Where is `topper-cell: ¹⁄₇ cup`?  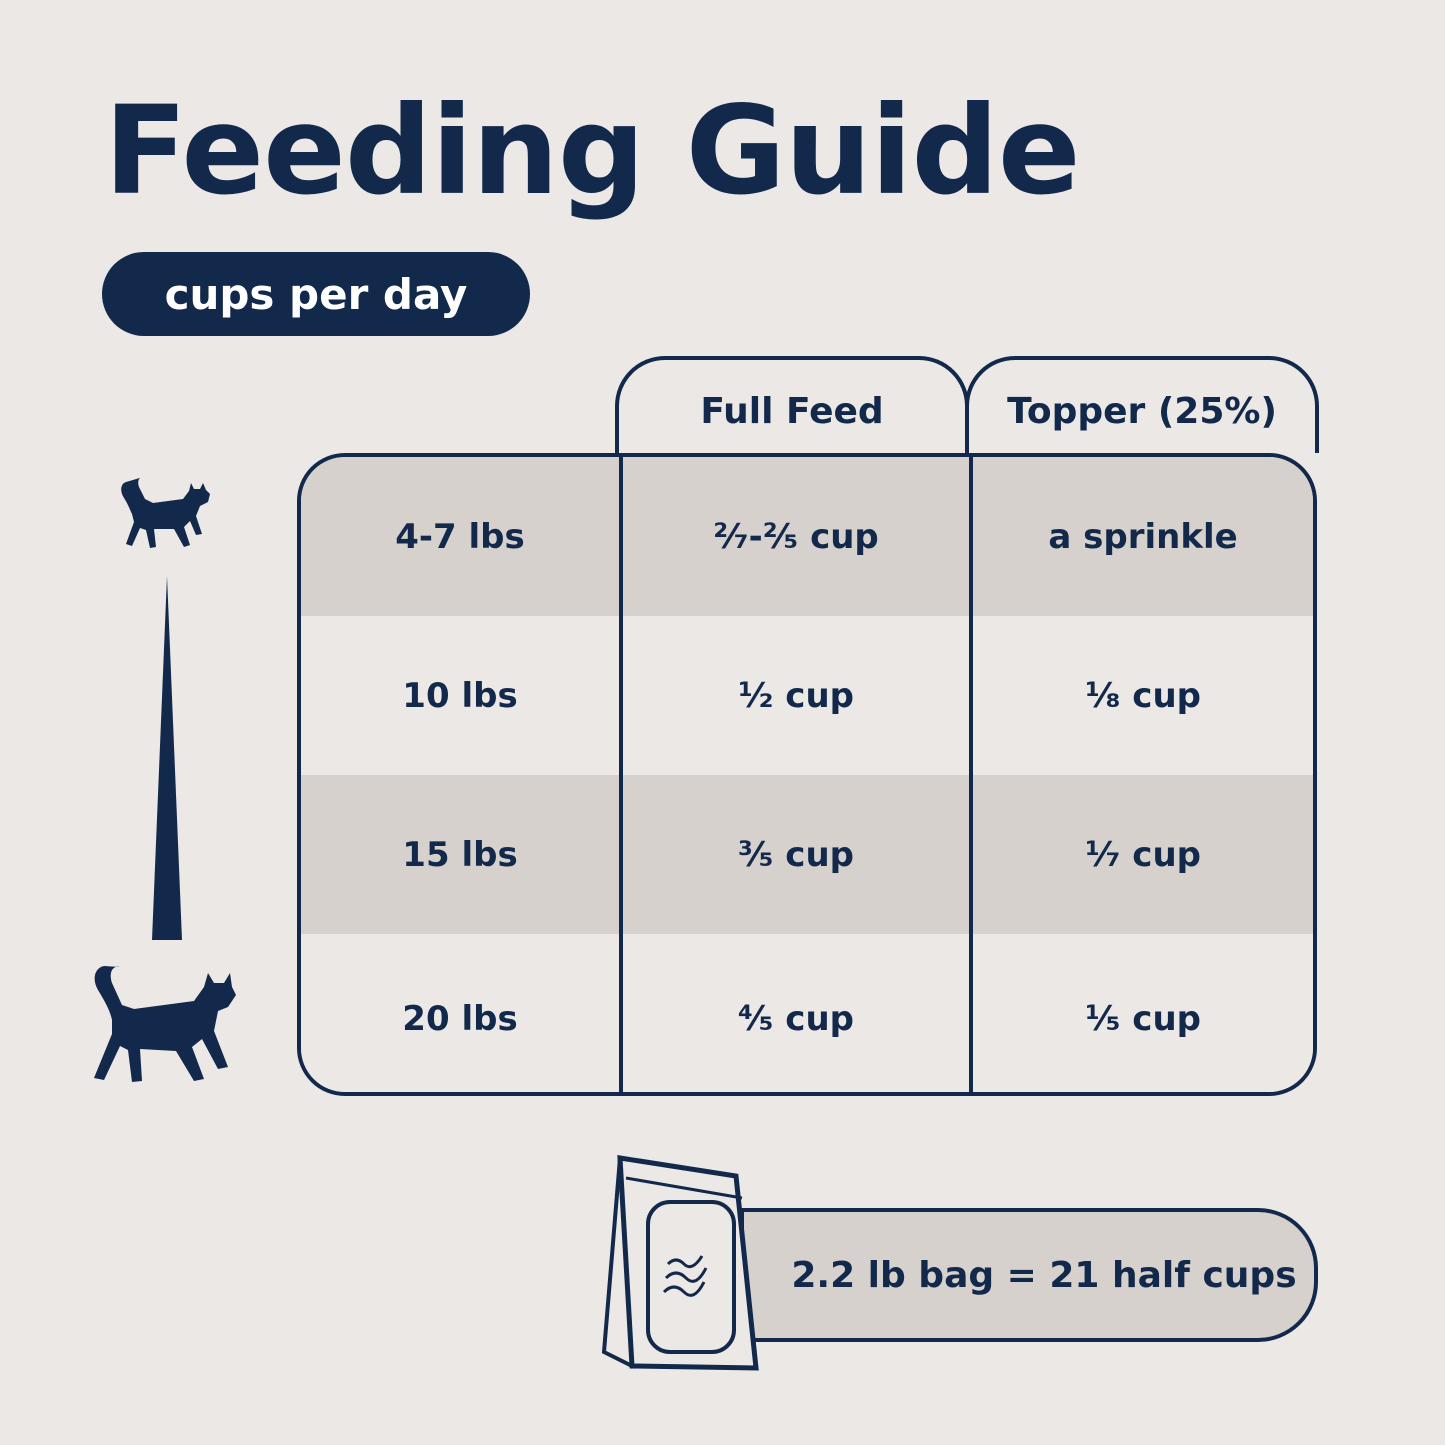 topper-cell: ¹⁄₇ cup is located at coordinates (1141, 854).